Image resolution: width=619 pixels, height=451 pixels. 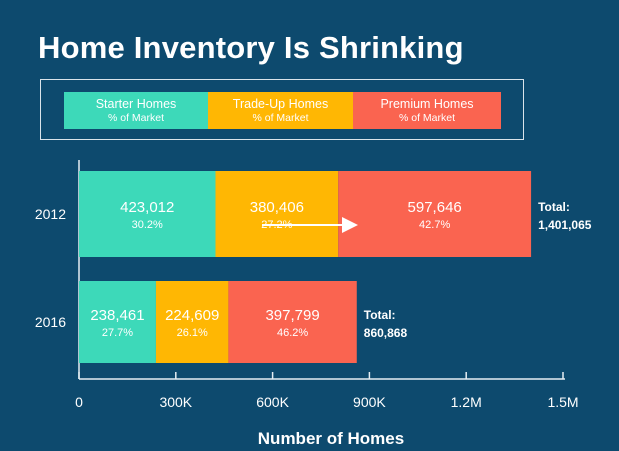 What do you see at coordinates (251, 47) in the screenshot?
I see `chart-title: Home Inventory Is Shrinking` at bounding box center [251, 47].